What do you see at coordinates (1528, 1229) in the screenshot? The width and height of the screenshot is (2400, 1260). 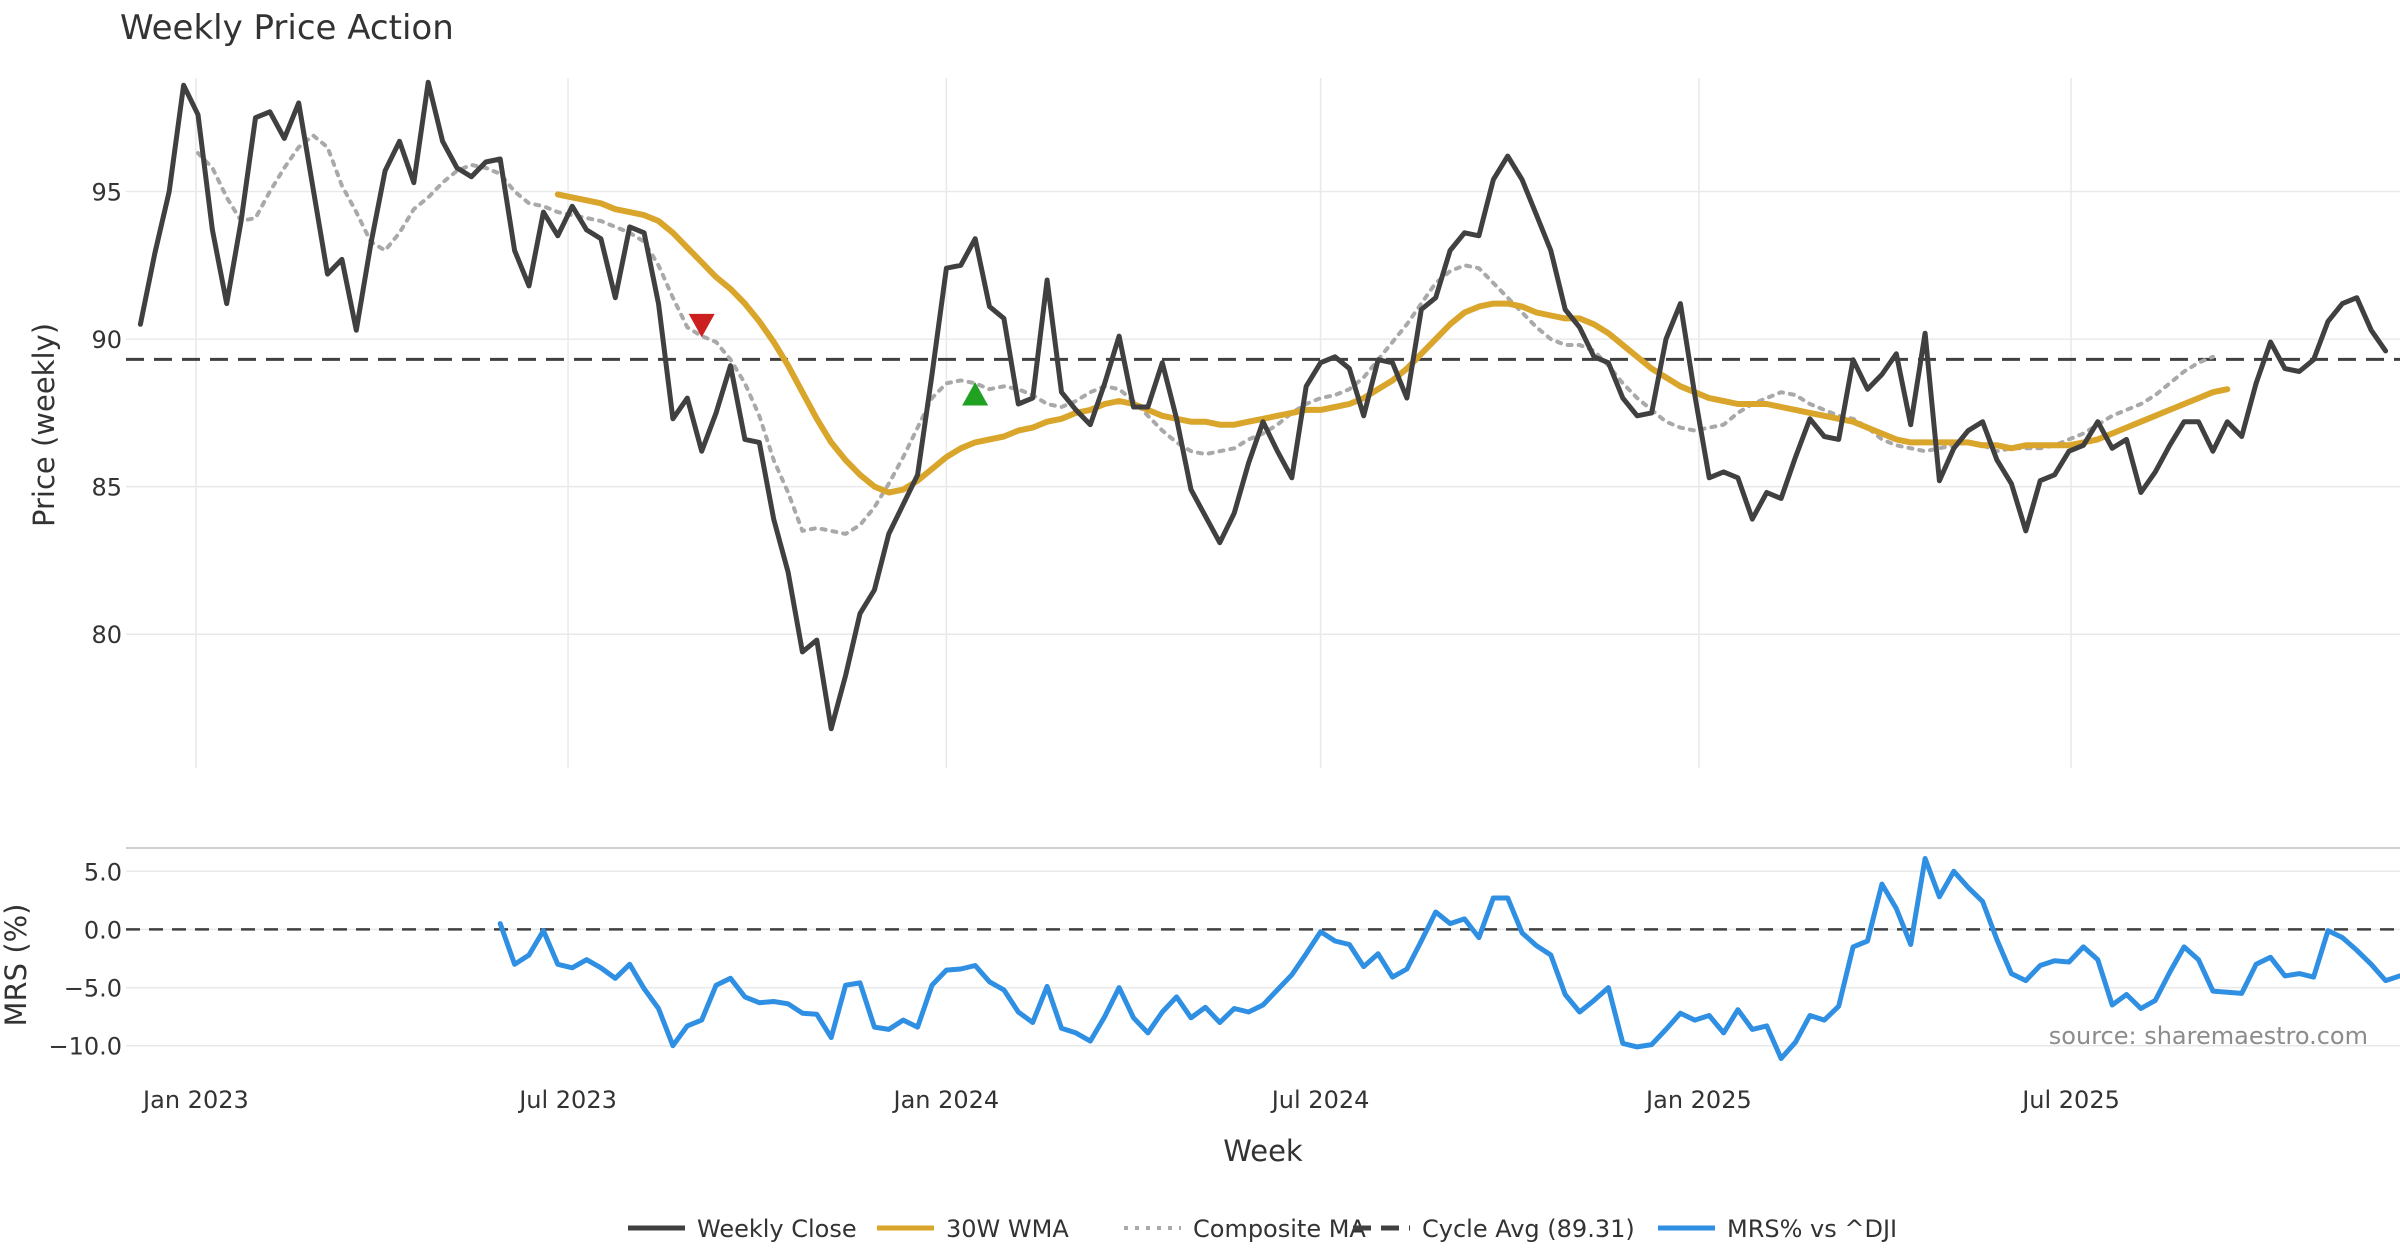 I see `legend-label: Cycle Avg (89.31)` at bounding box center [1528, 1229].